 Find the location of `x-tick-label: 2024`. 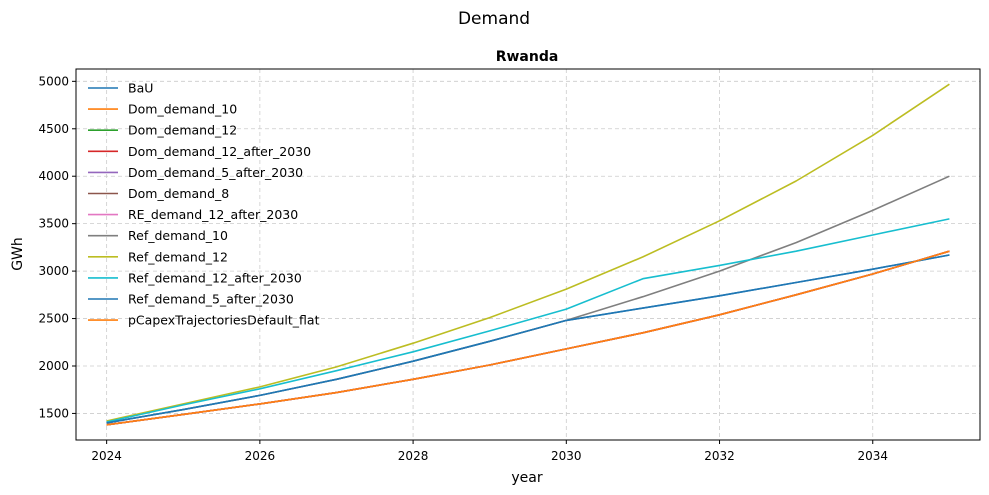

x-tick-label: 2024 is located at coordinates (106, 456).